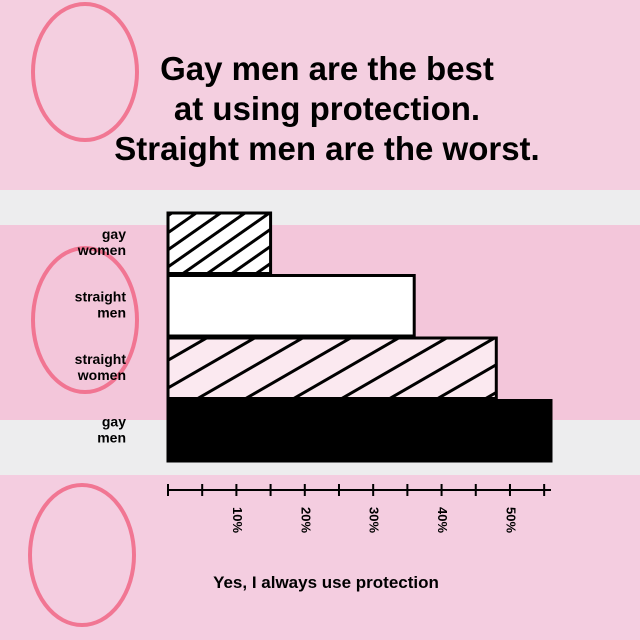 This screenshot has width=640, height=640. I want to click on category-label: straight men, so click(101, 305).